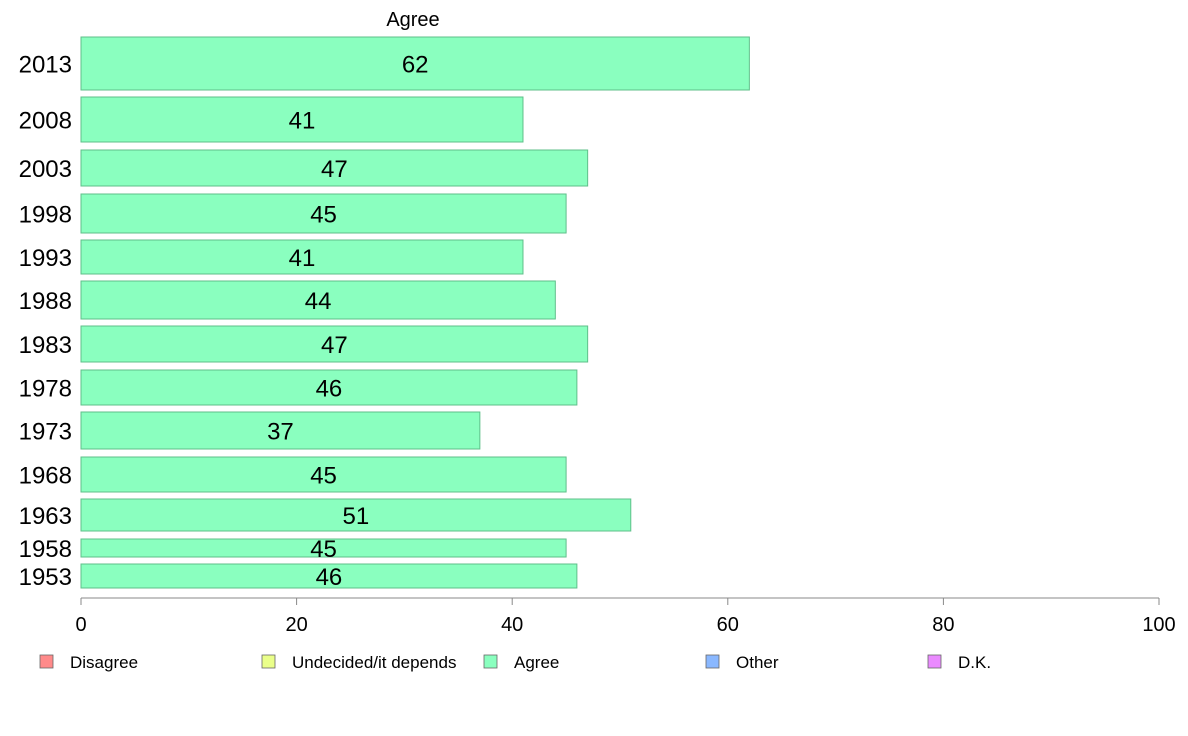 The height and width of the screenshot is (736, 1188). Describe the element at coordinates (104, 662) in the screenshot. I see `legend-label-disagree: Disagree` at that location.